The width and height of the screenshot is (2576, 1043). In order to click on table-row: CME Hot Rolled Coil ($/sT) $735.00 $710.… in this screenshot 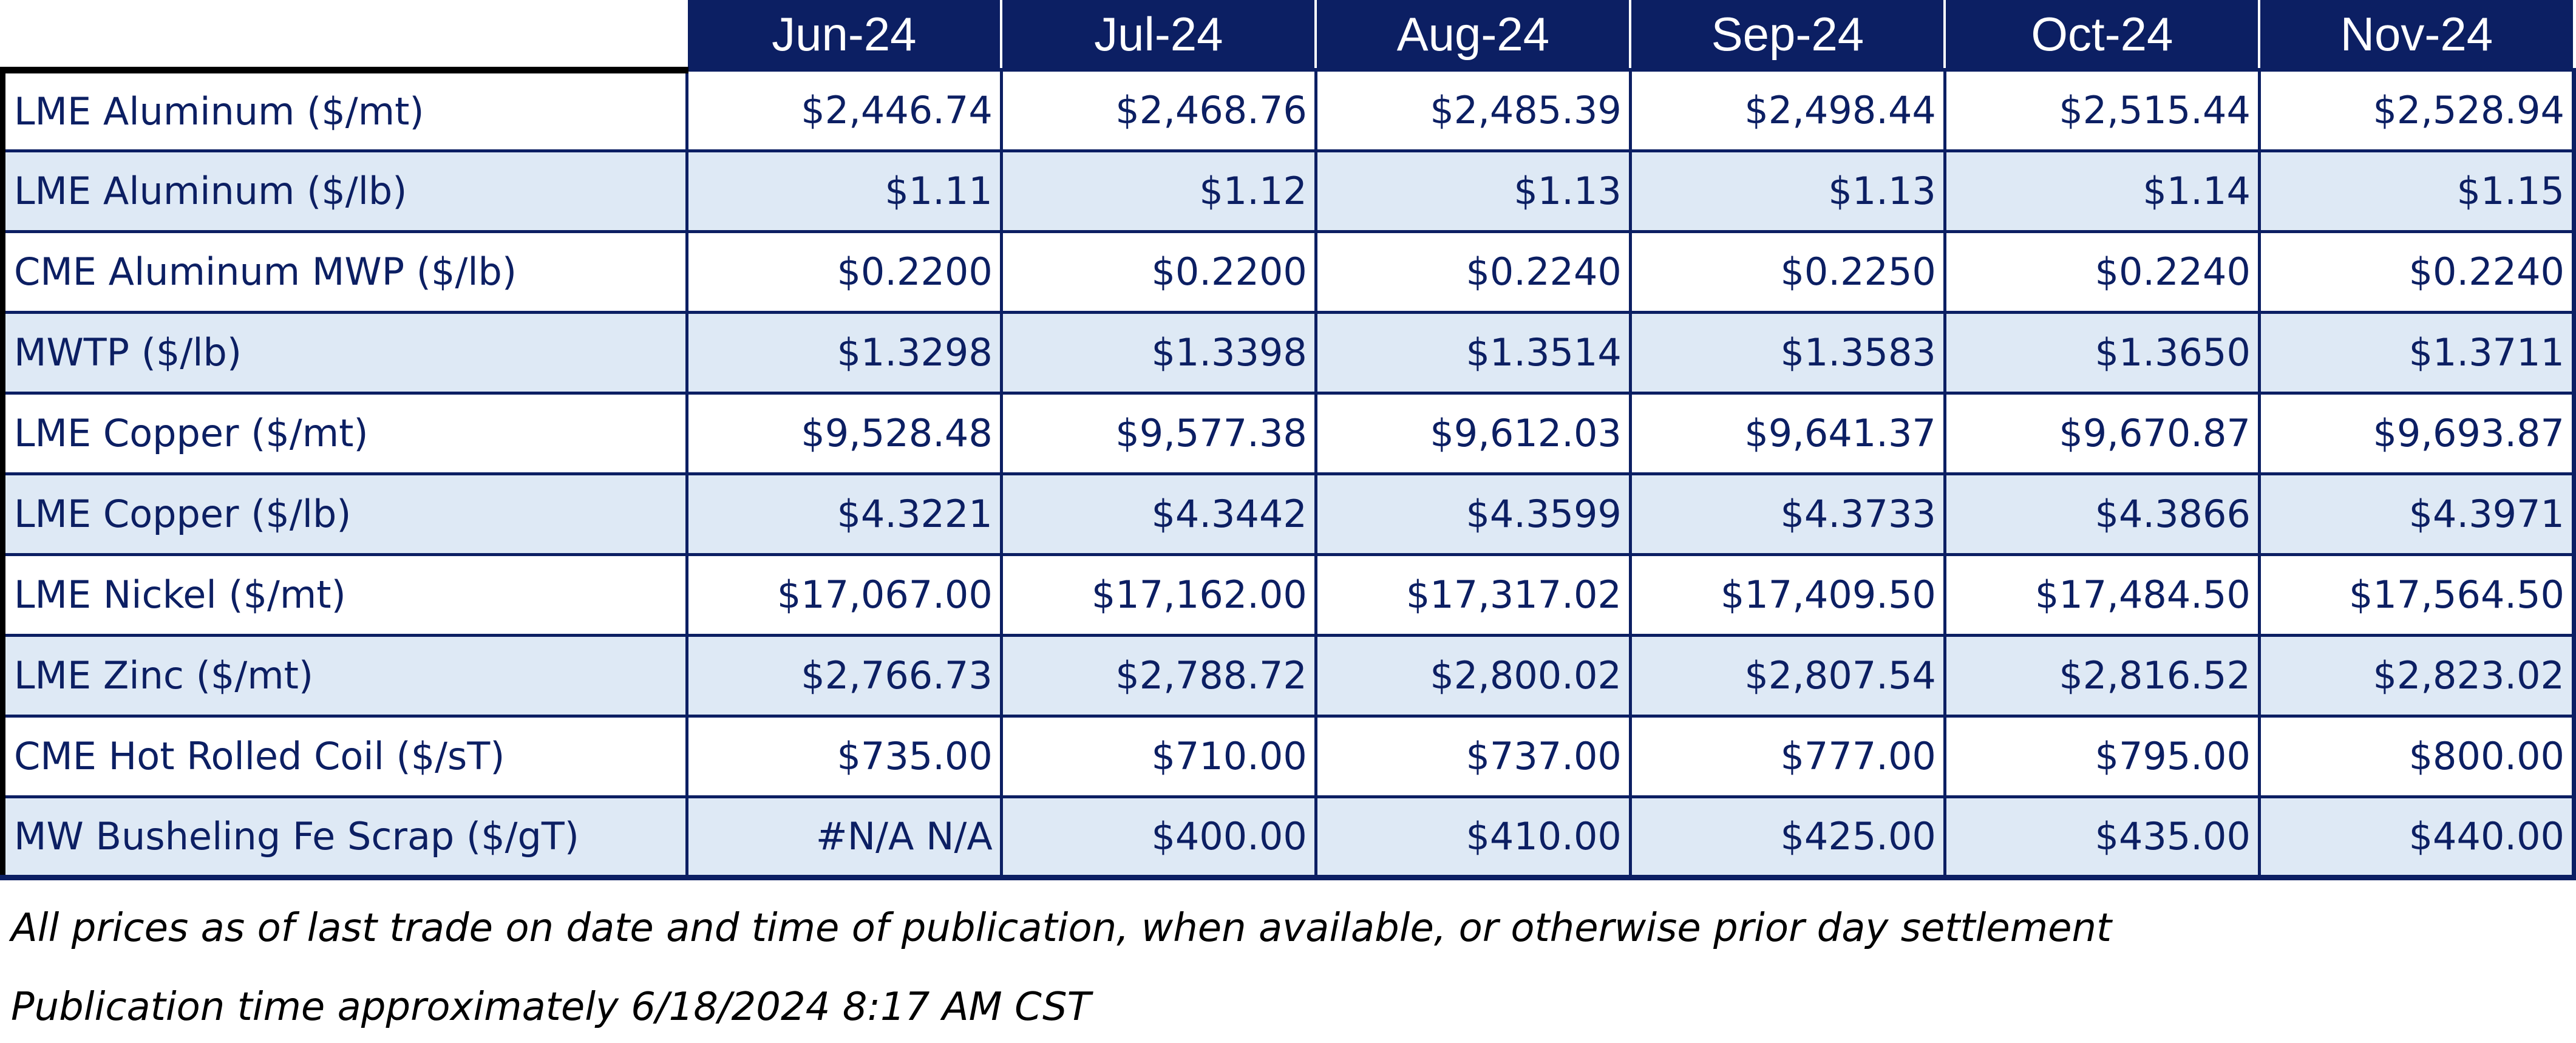, I will do `click(1288, 756)`.